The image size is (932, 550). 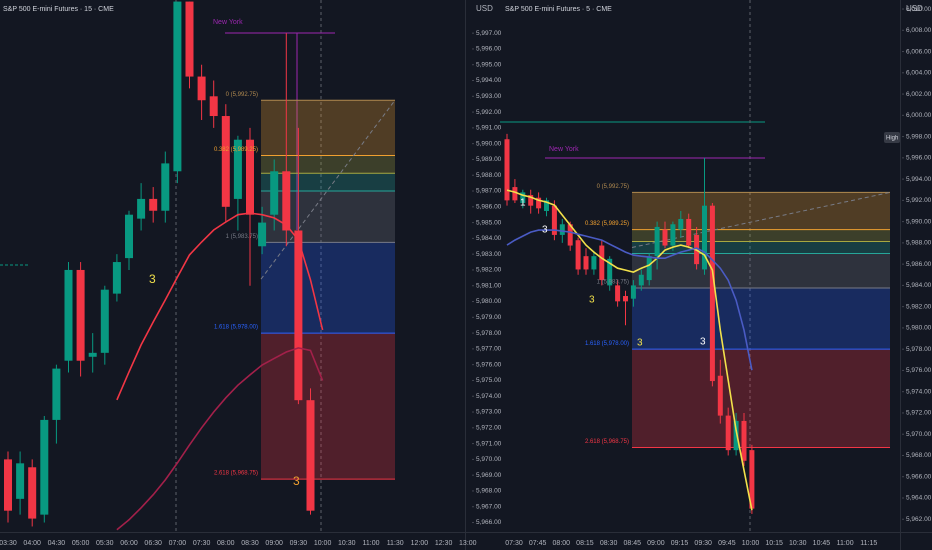 I want to click on y-tick-label: 6,002.00, so click(x=919, y=94).